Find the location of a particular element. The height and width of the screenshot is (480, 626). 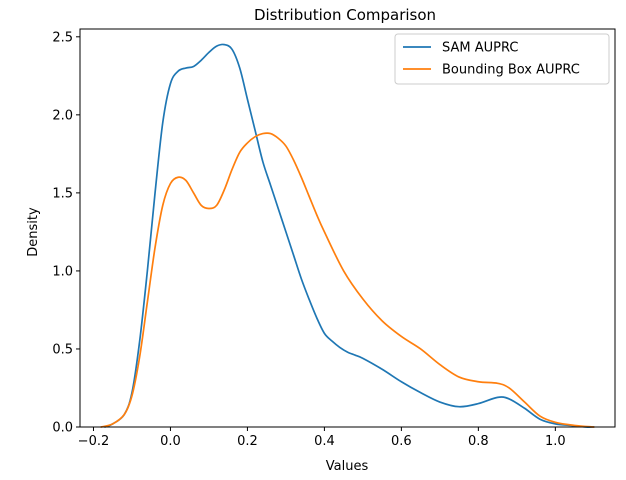

y-tick-label: 2.0 is located at coordinates (62, 115).